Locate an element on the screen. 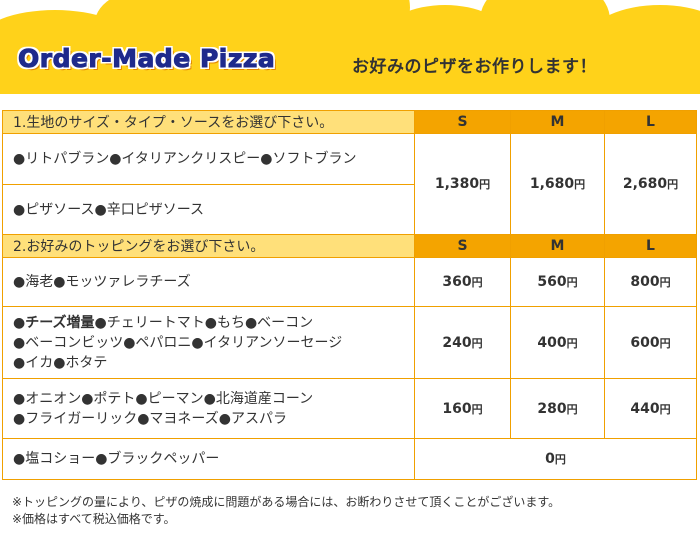 This screenshot has height=540, width=700. topping-line: ●オニオン●ポテト●ピーマン●北海道産コーン is located at coordinates (163, 398).